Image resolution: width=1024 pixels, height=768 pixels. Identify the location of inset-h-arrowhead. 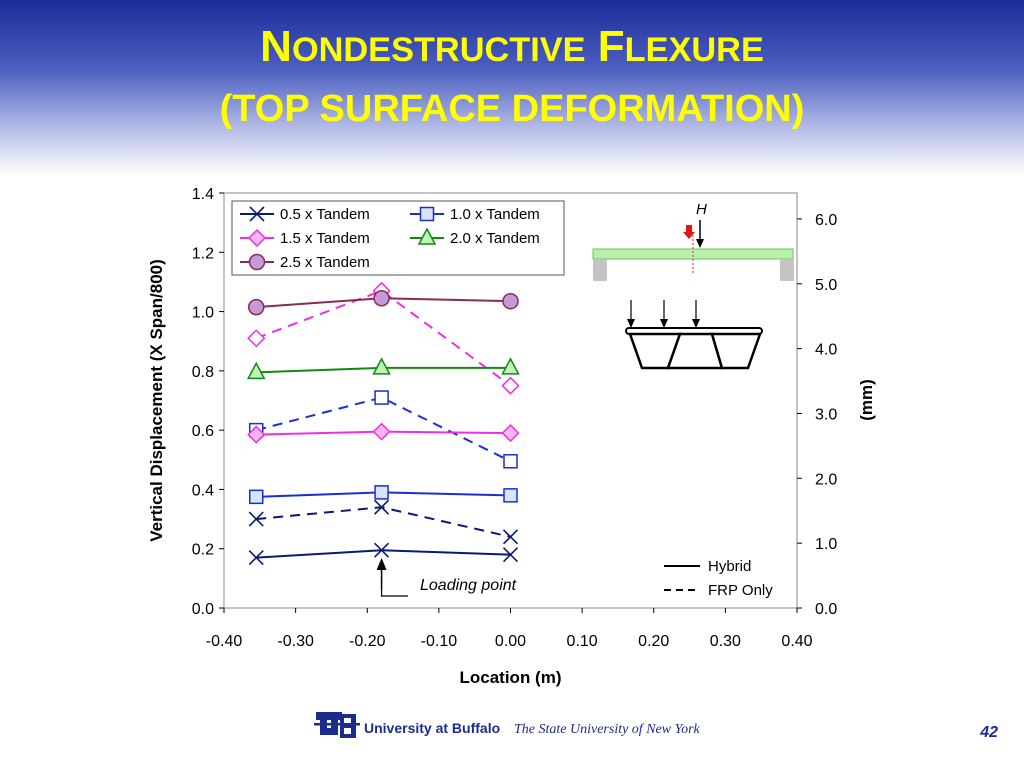
(700, 243).